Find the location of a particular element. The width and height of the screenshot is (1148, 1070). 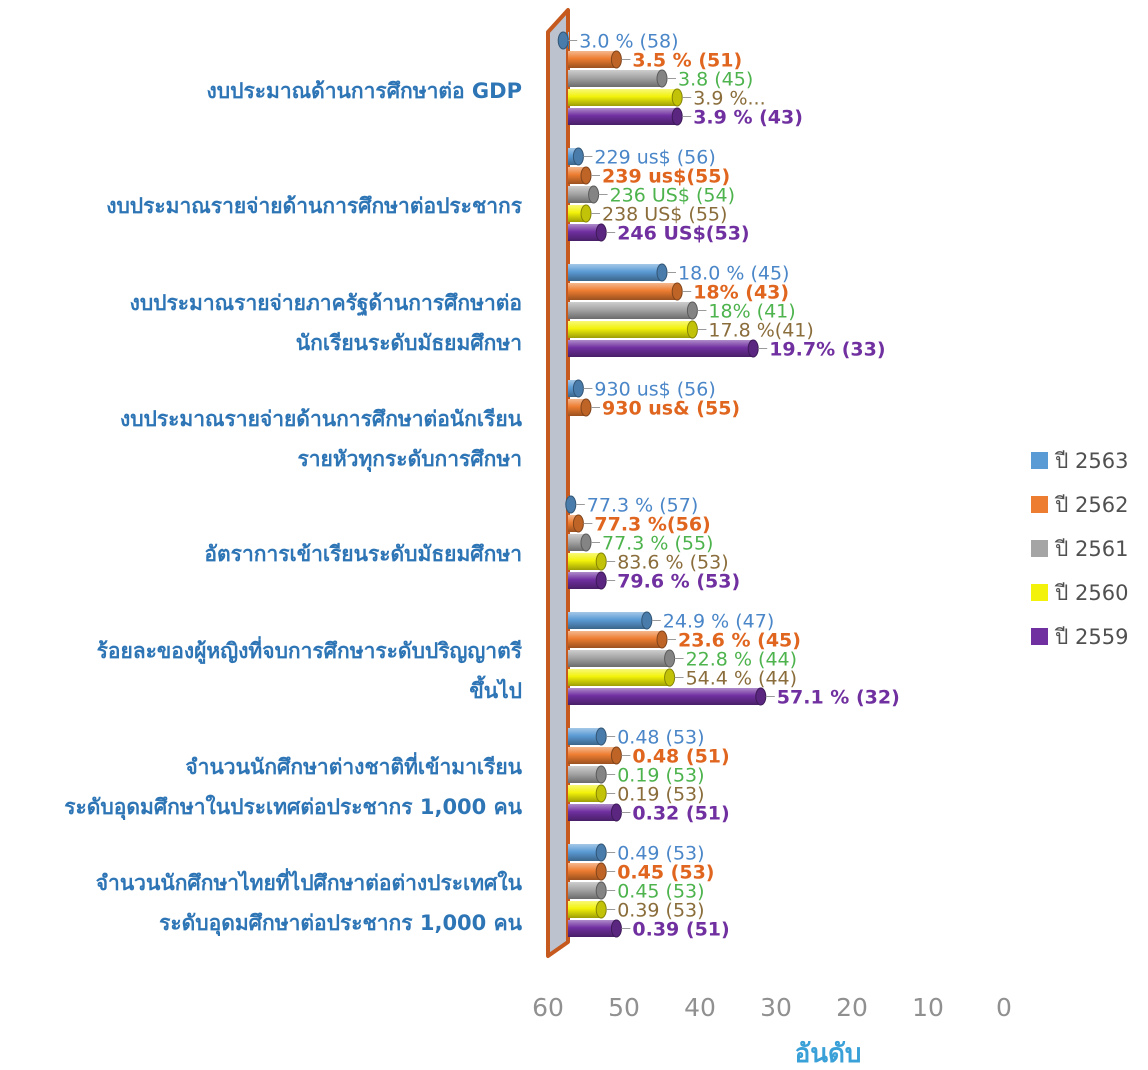

data-label: 23.6 % (45) is located at coordinates (739, 641).